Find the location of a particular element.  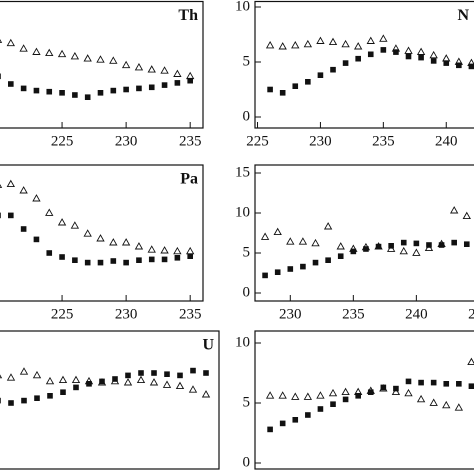

x-tick-label: 240 is located at coordinates (416, 314).